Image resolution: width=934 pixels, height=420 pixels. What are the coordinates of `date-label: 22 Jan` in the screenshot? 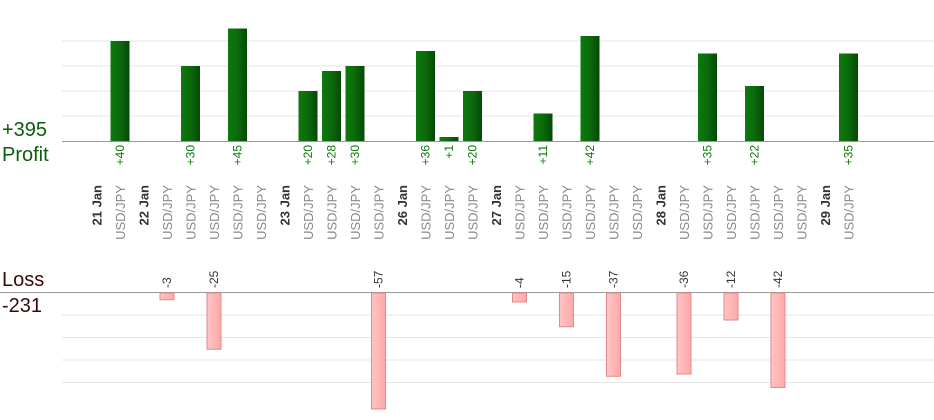 It's located at (144, 205).